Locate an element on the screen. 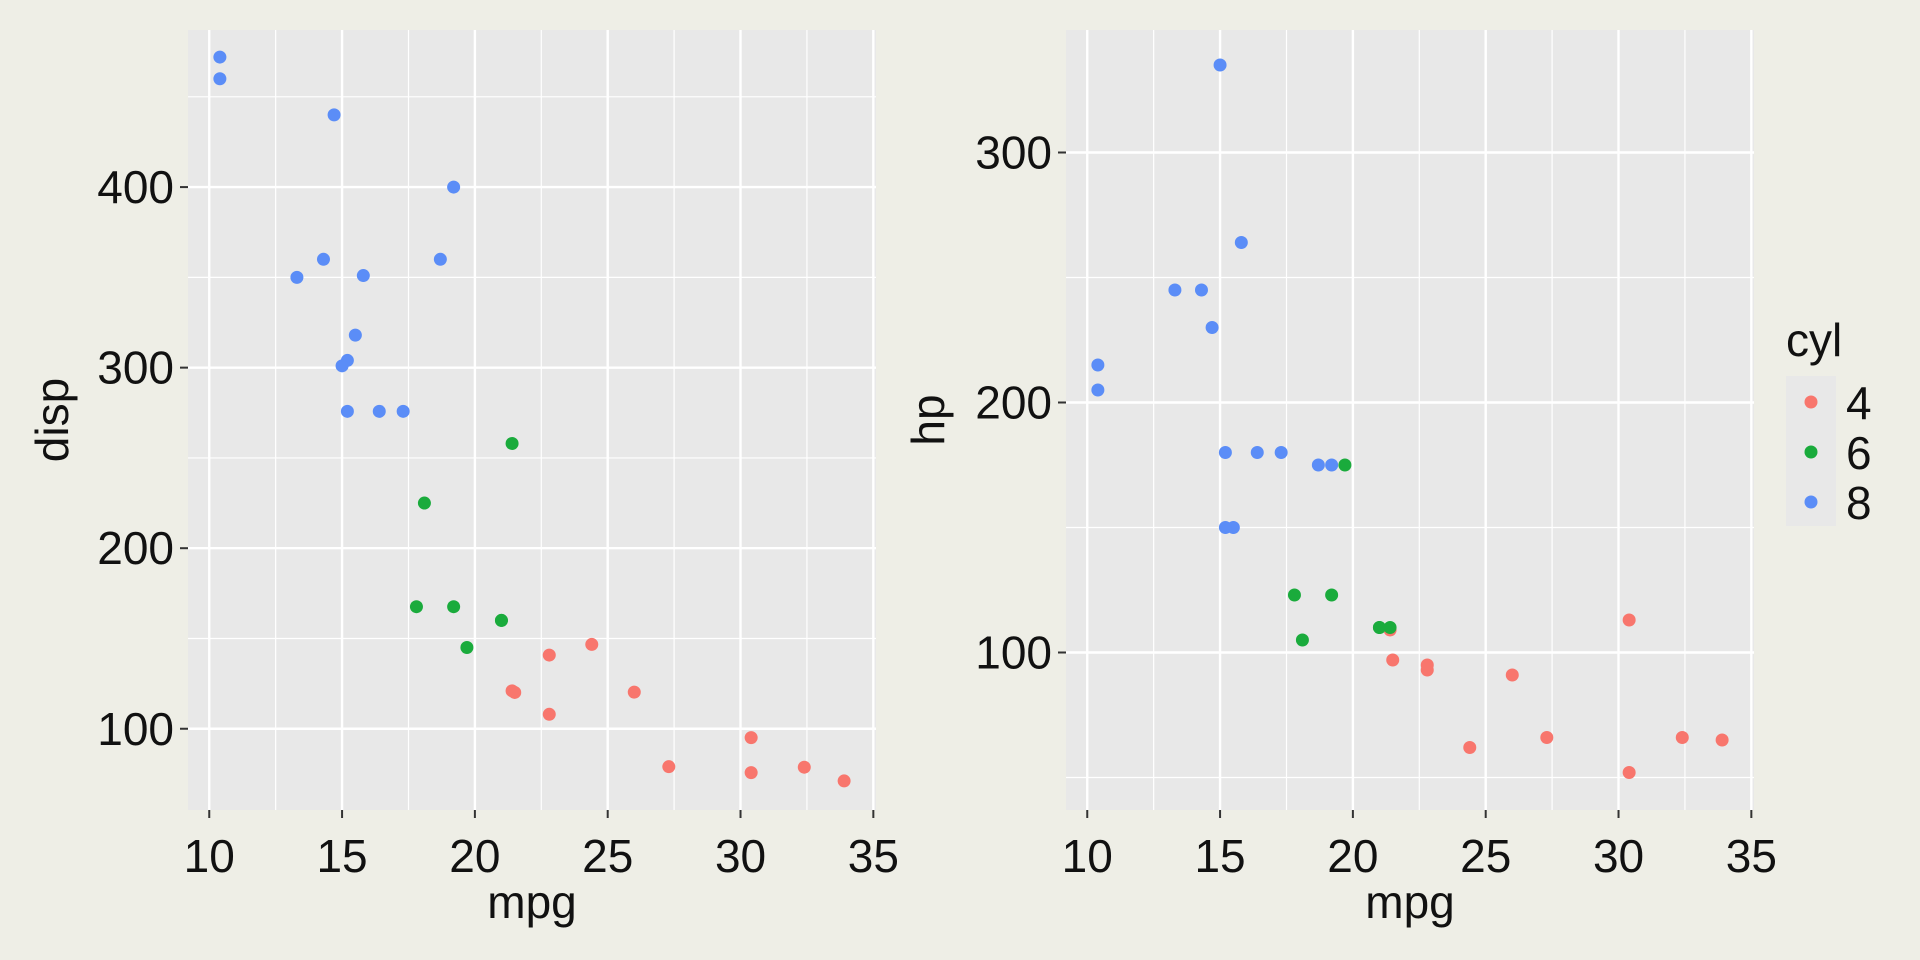 This screenshot has height=960, width=1920. legend: cyl 468 is located at coordinates (1829, 421).